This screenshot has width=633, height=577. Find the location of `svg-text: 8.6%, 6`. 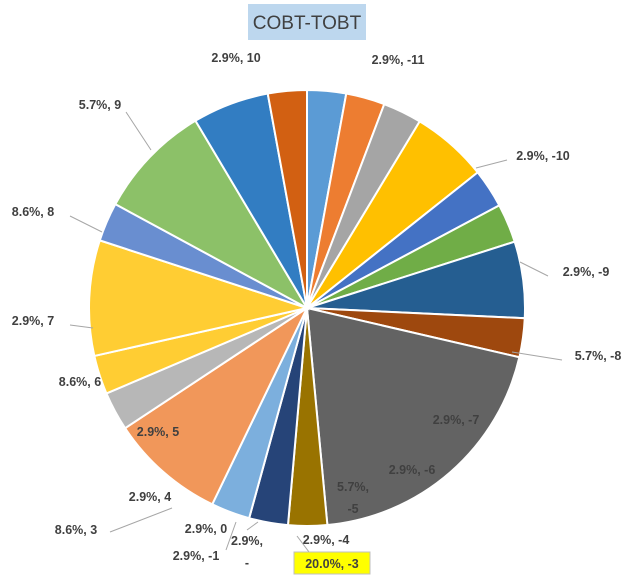

svg-text: 8.6%, 6 is located at coordinates (80, 382).